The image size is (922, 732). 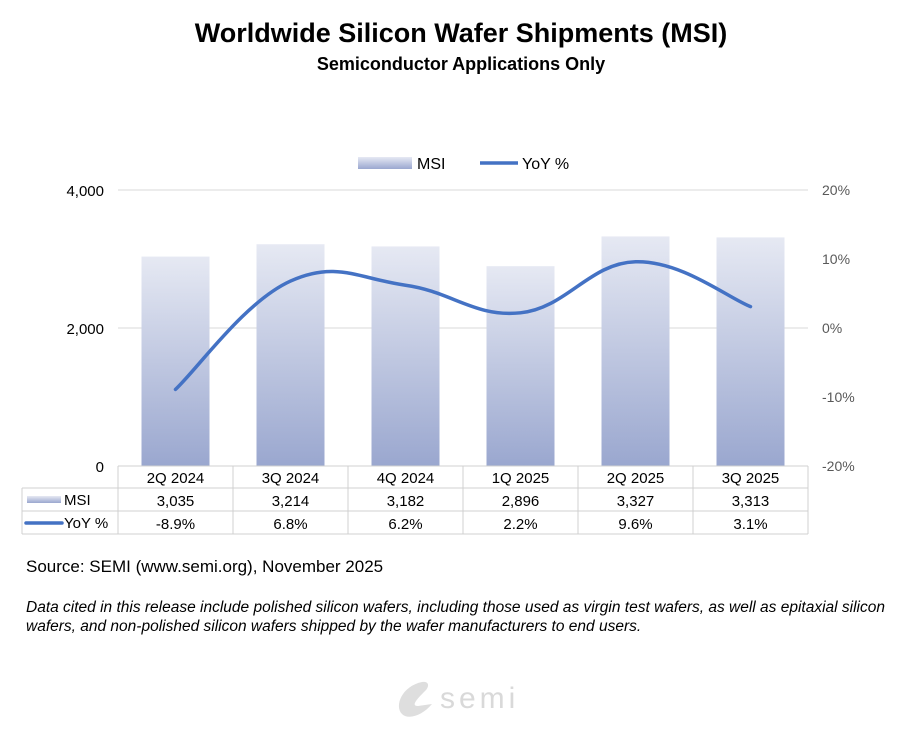 What do you see at coordinates (832, 328) in the screenshot?
I see `right-axis-tick: 0%` at bounding box center [832, 328].